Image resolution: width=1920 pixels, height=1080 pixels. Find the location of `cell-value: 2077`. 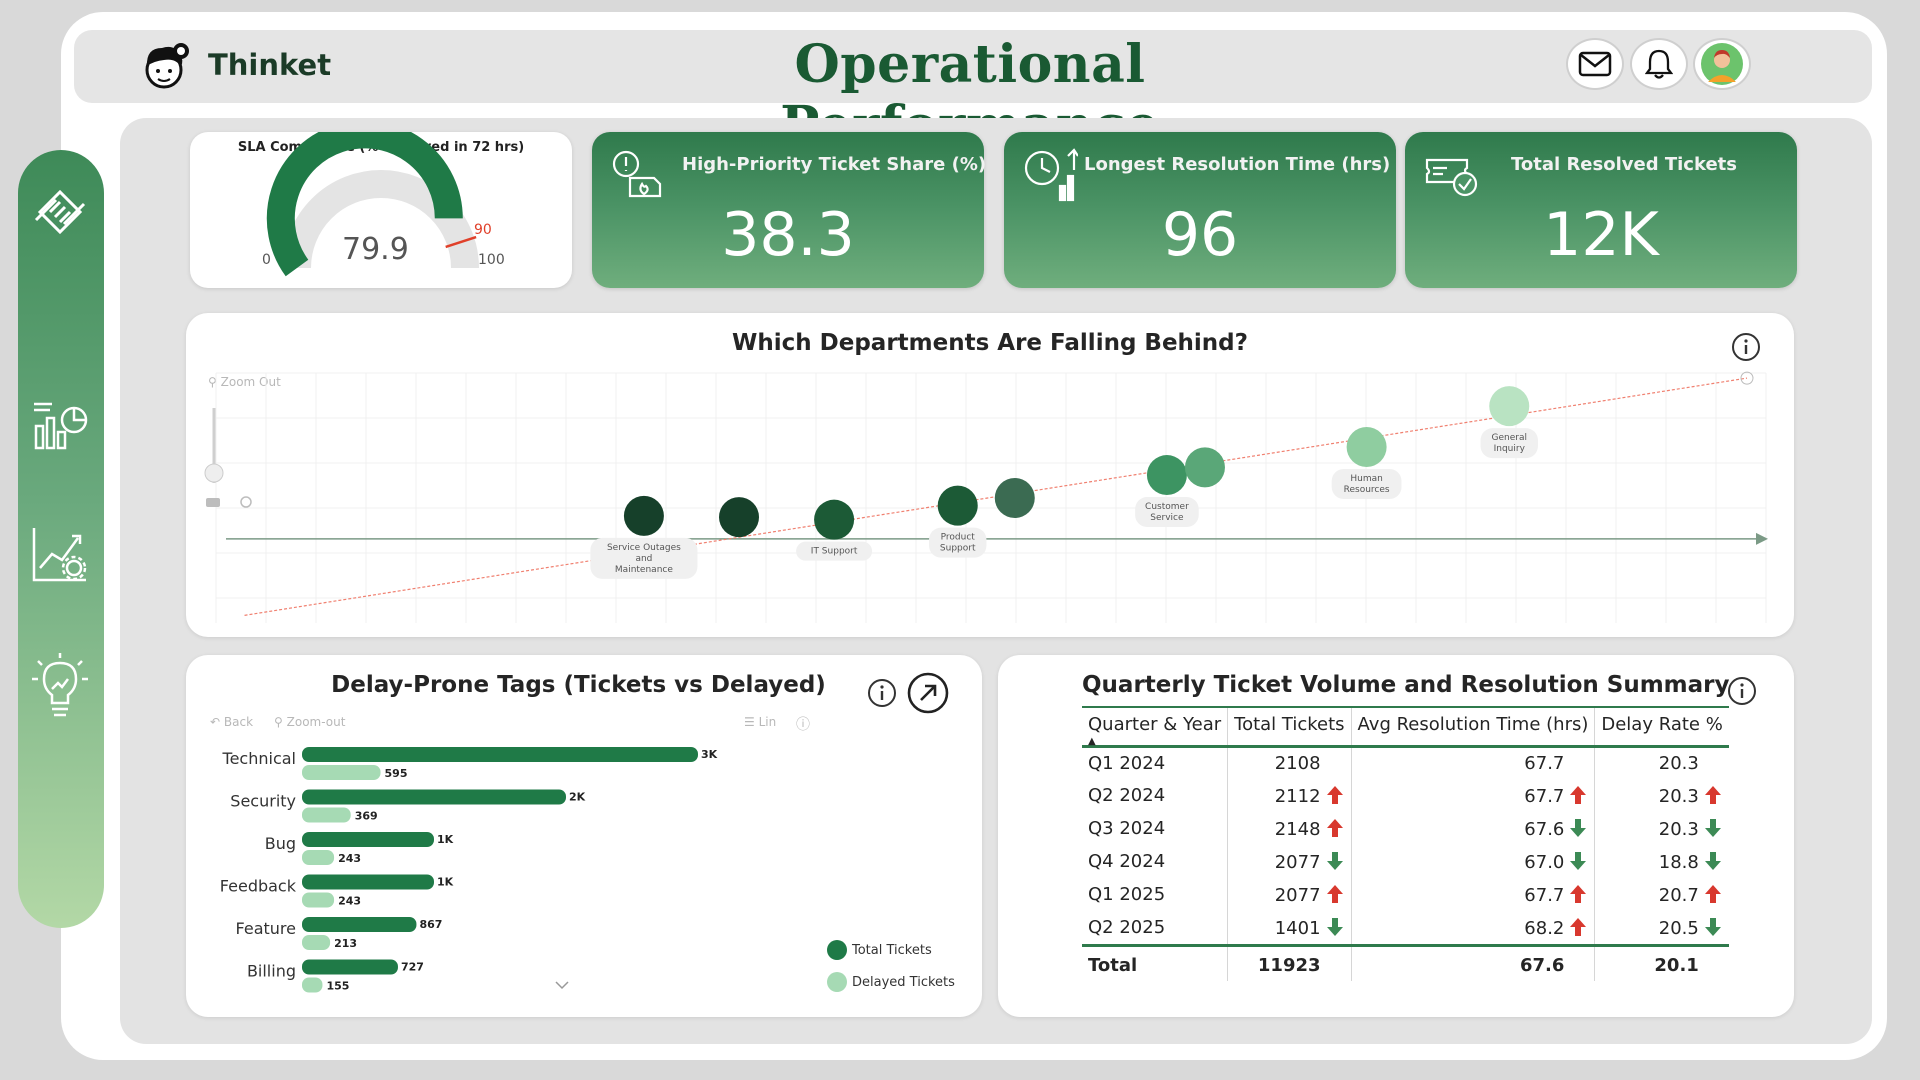

cell-value: 2077 is located at coordinates (1297, 862).